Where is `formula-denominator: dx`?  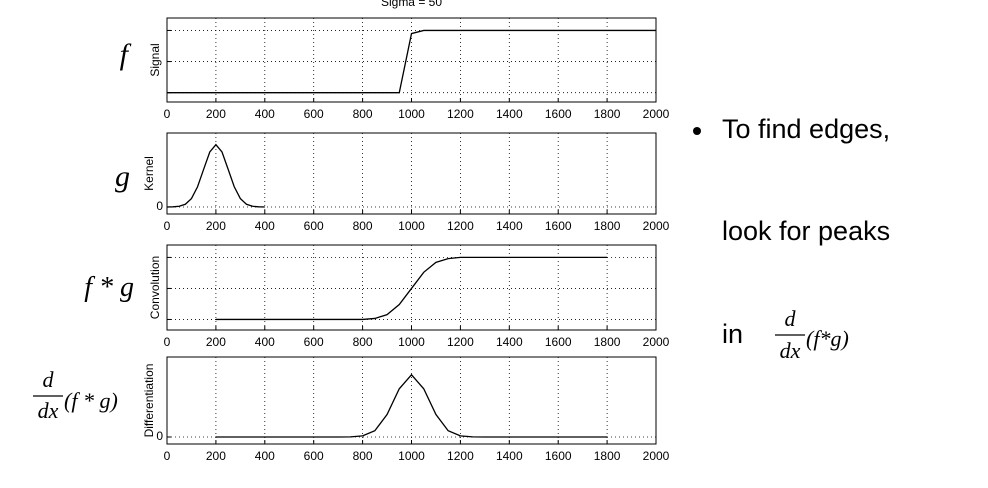
formula-denominator: dx is located at coordinates (790, 350).